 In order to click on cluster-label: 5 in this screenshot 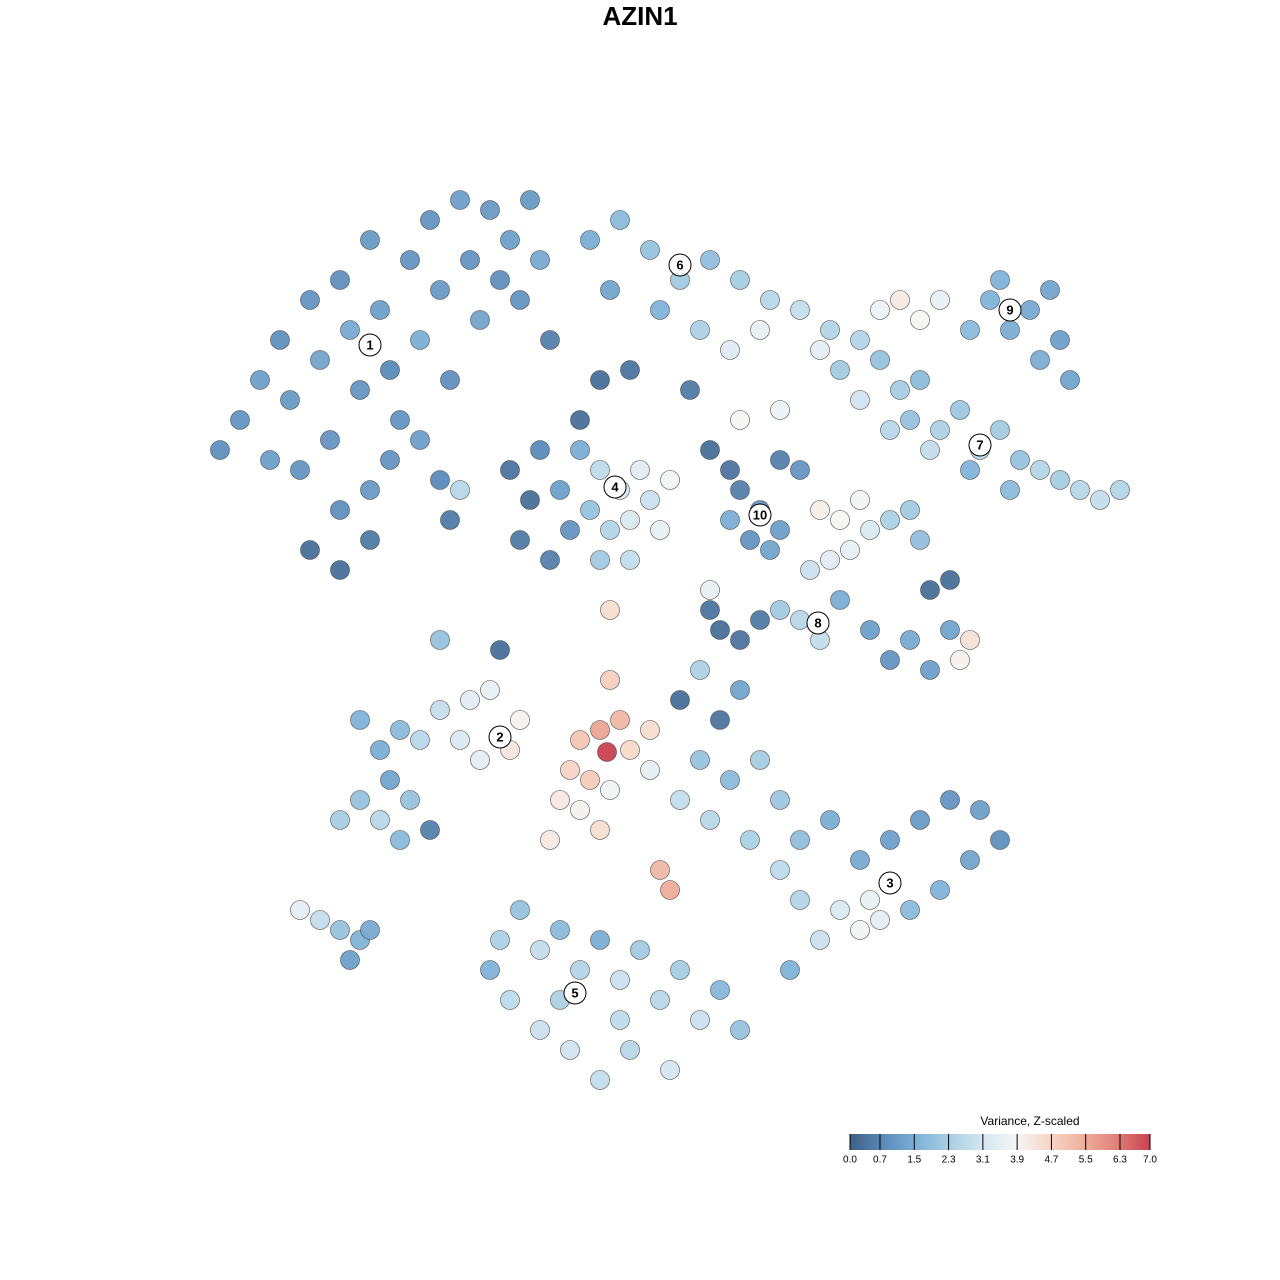, I will do `click(574, 992)`.